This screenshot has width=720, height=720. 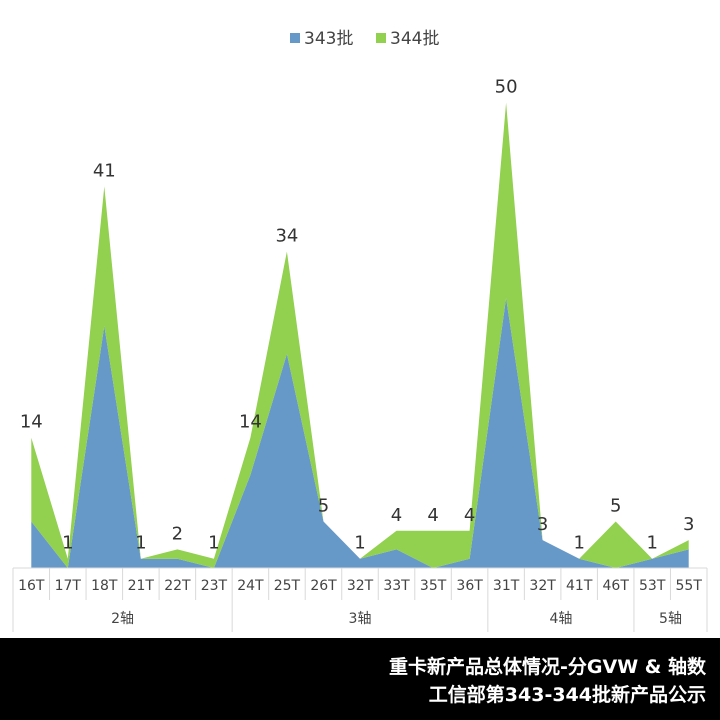 What do you see at coordinates (506, 87) in the screenshot?
I see `data-label: 50` at bounding box center [506, 87].